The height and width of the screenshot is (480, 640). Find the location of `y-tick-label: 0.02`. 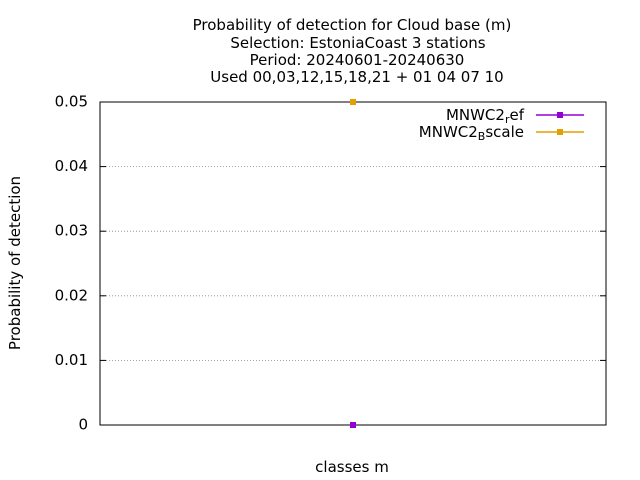

y-tick-label: 0.02 is located at coordinates (71, 295).